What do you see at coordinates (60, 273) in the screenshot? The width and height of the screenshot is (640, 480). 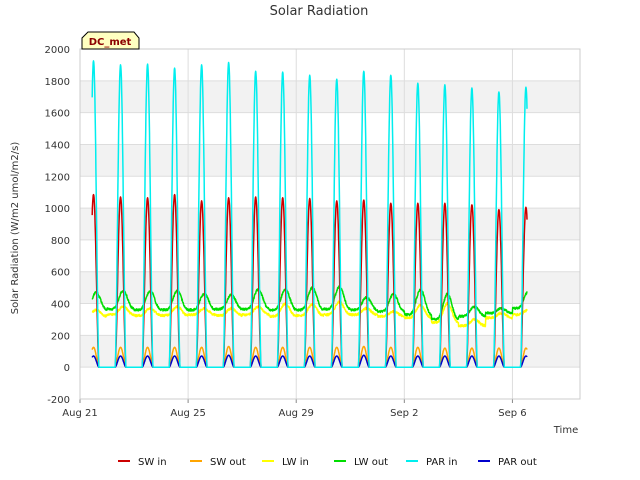 I see `y-tick-label: 600` at bounding box center [60, 273].